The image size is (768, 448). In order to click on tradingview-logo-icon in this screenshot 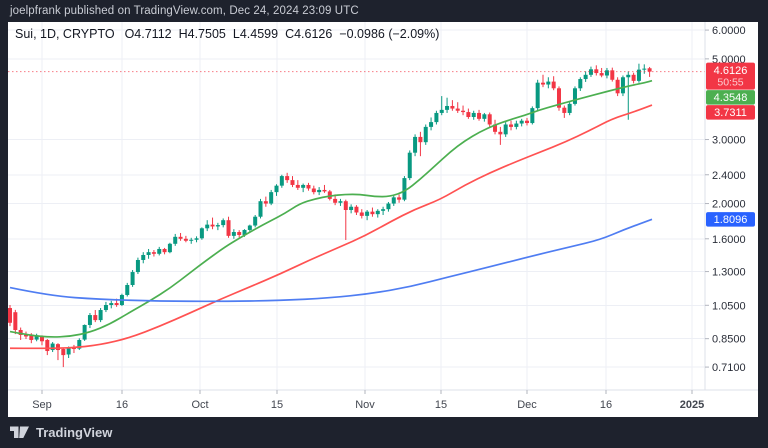, I will do `click(19, 432)`.